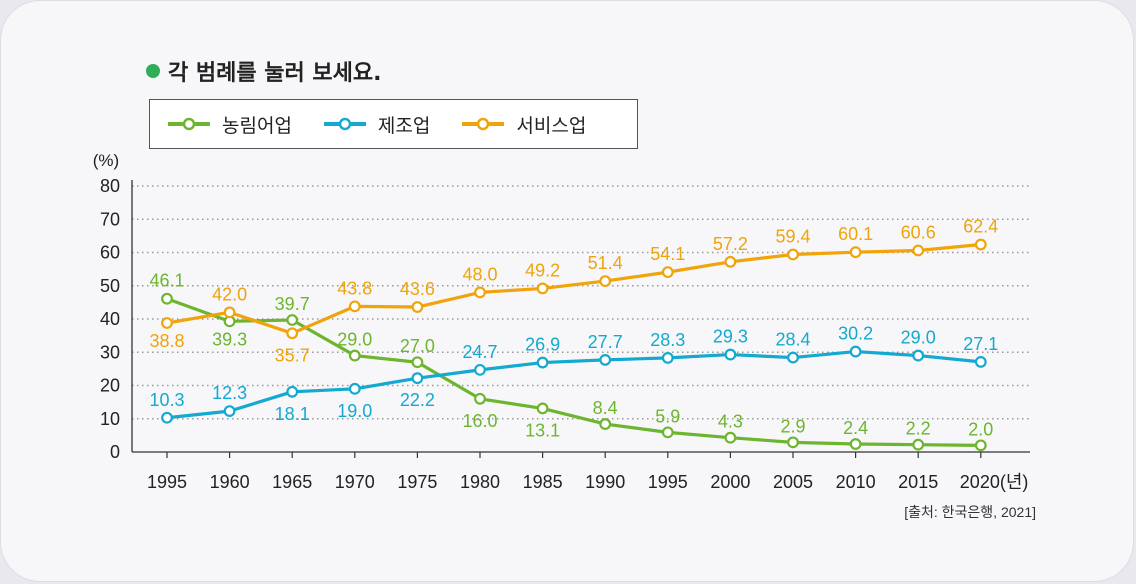 The height and width of the screenshot is (584, 1136). What do you see at coordinates (229, 339) in the screenshot?
I see `data-label-agriculture: 39.3` at bounding box center [229, 339].